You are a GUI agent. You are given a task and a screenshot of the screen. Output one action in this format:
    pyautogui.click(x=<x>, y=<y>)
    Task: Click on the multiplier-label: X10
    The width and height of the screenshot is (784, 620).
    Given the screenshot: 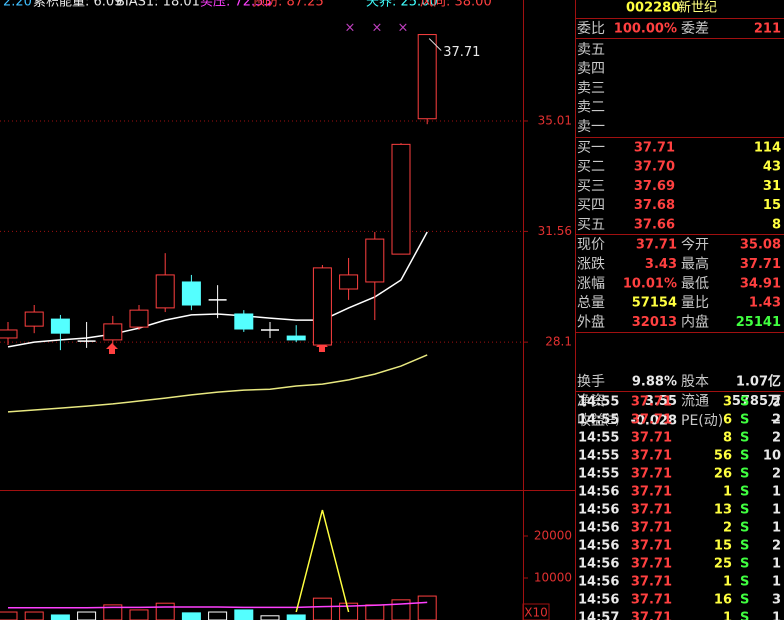 What is the action you would take?
    pyautogui.click(x=536, y=613)
    